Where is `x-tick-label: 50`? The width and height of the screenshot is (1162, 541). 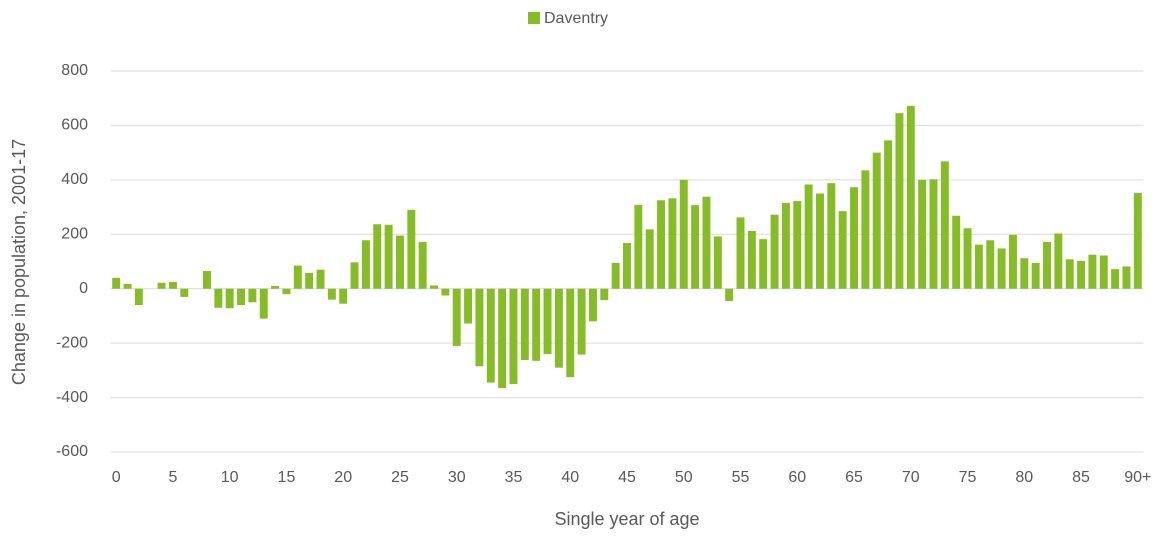
x-tick-label: 50 is located at coordinates (684, 477).